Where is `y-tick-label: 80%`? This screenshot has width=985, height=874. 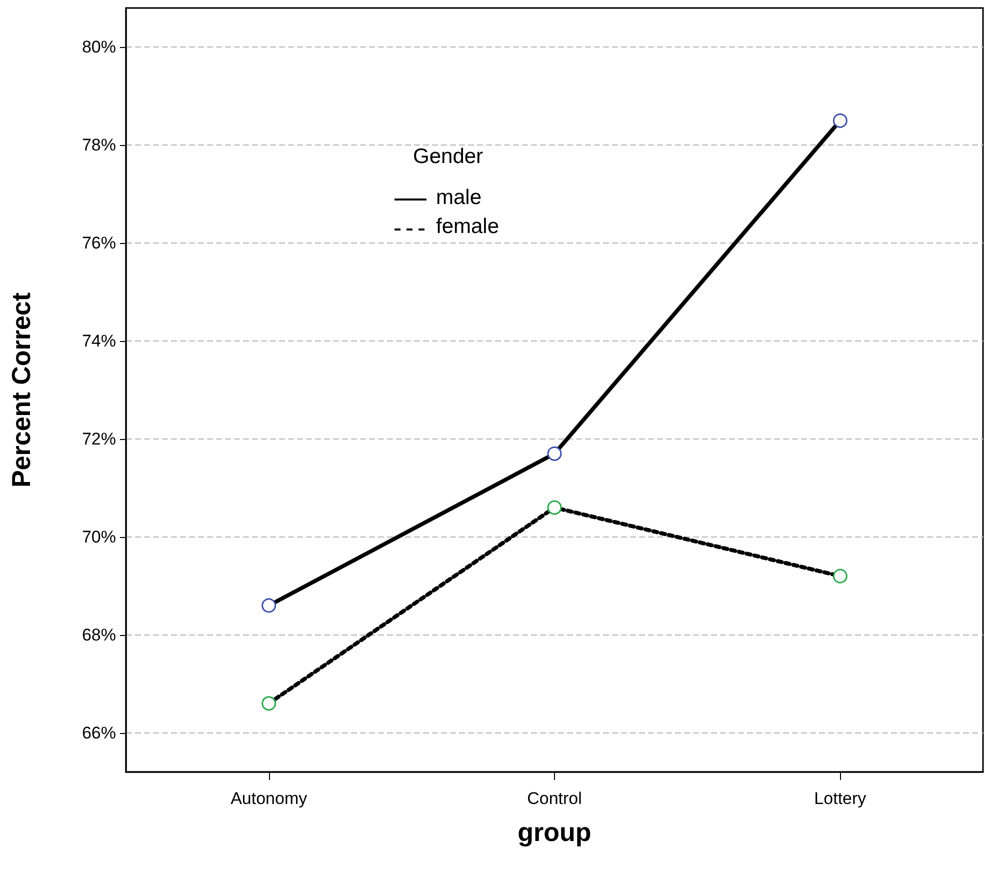
y-tick-label: 80% is located at coordinates (99, 47).